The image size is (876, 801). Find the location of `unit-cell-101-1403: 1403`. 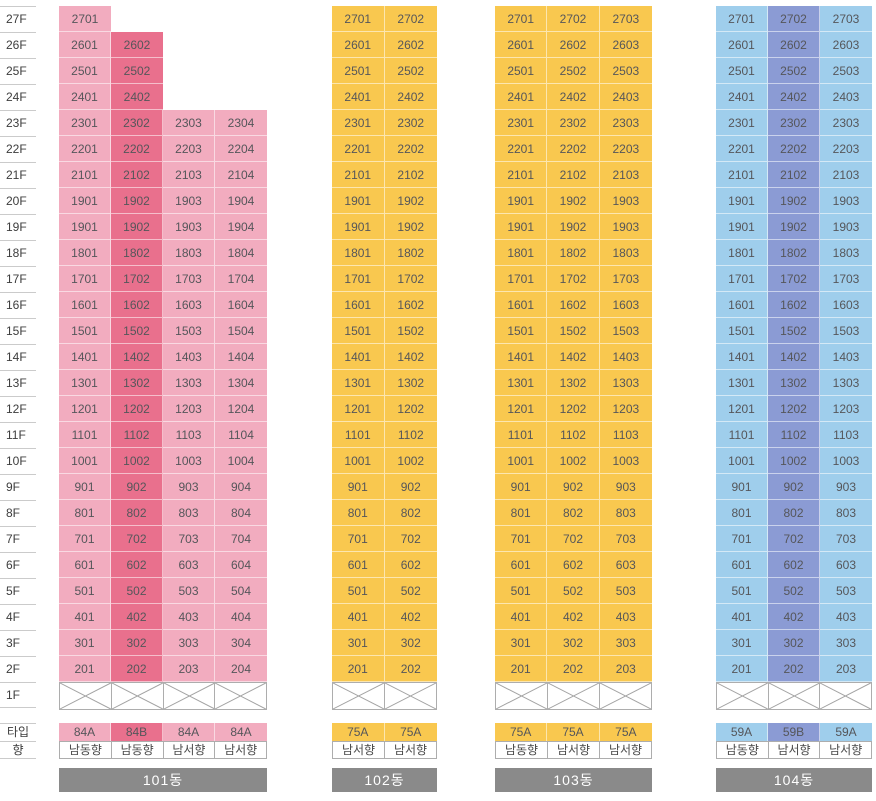

unit-cell-101-1403: 1403 is located at coordinates (189, 357).